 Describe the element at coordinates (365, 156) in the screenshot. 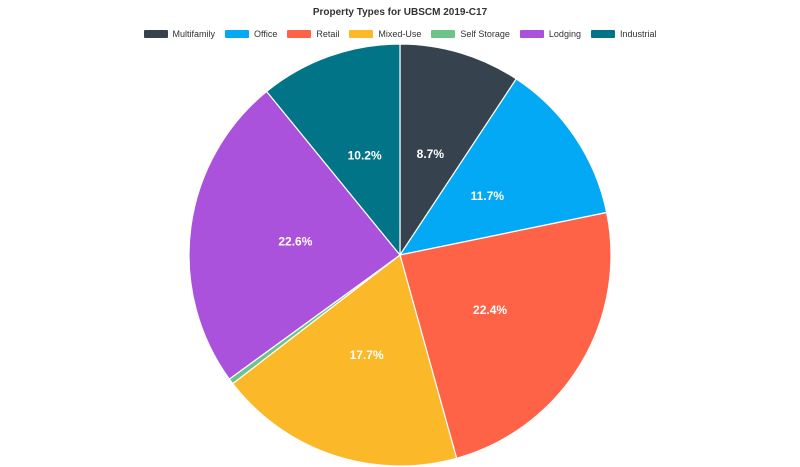

I see `slice-label-industrial: 10.2%` at that location.